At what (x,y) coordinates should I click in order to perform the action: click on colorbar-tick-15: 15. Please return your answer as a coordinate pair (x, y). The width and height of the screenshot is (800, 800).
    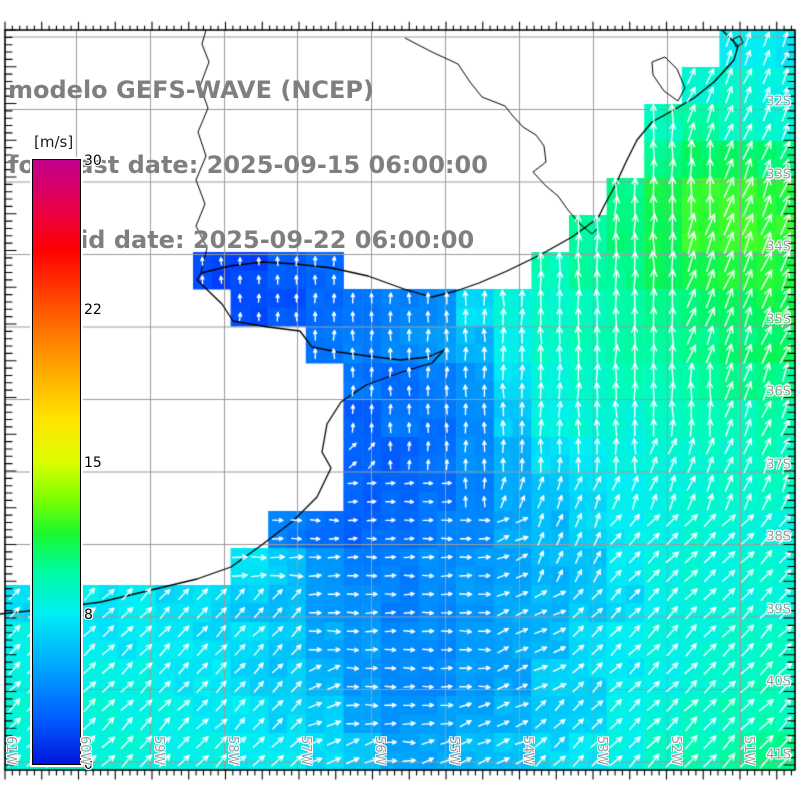
    Looking at the image, I should click on (93, 463).